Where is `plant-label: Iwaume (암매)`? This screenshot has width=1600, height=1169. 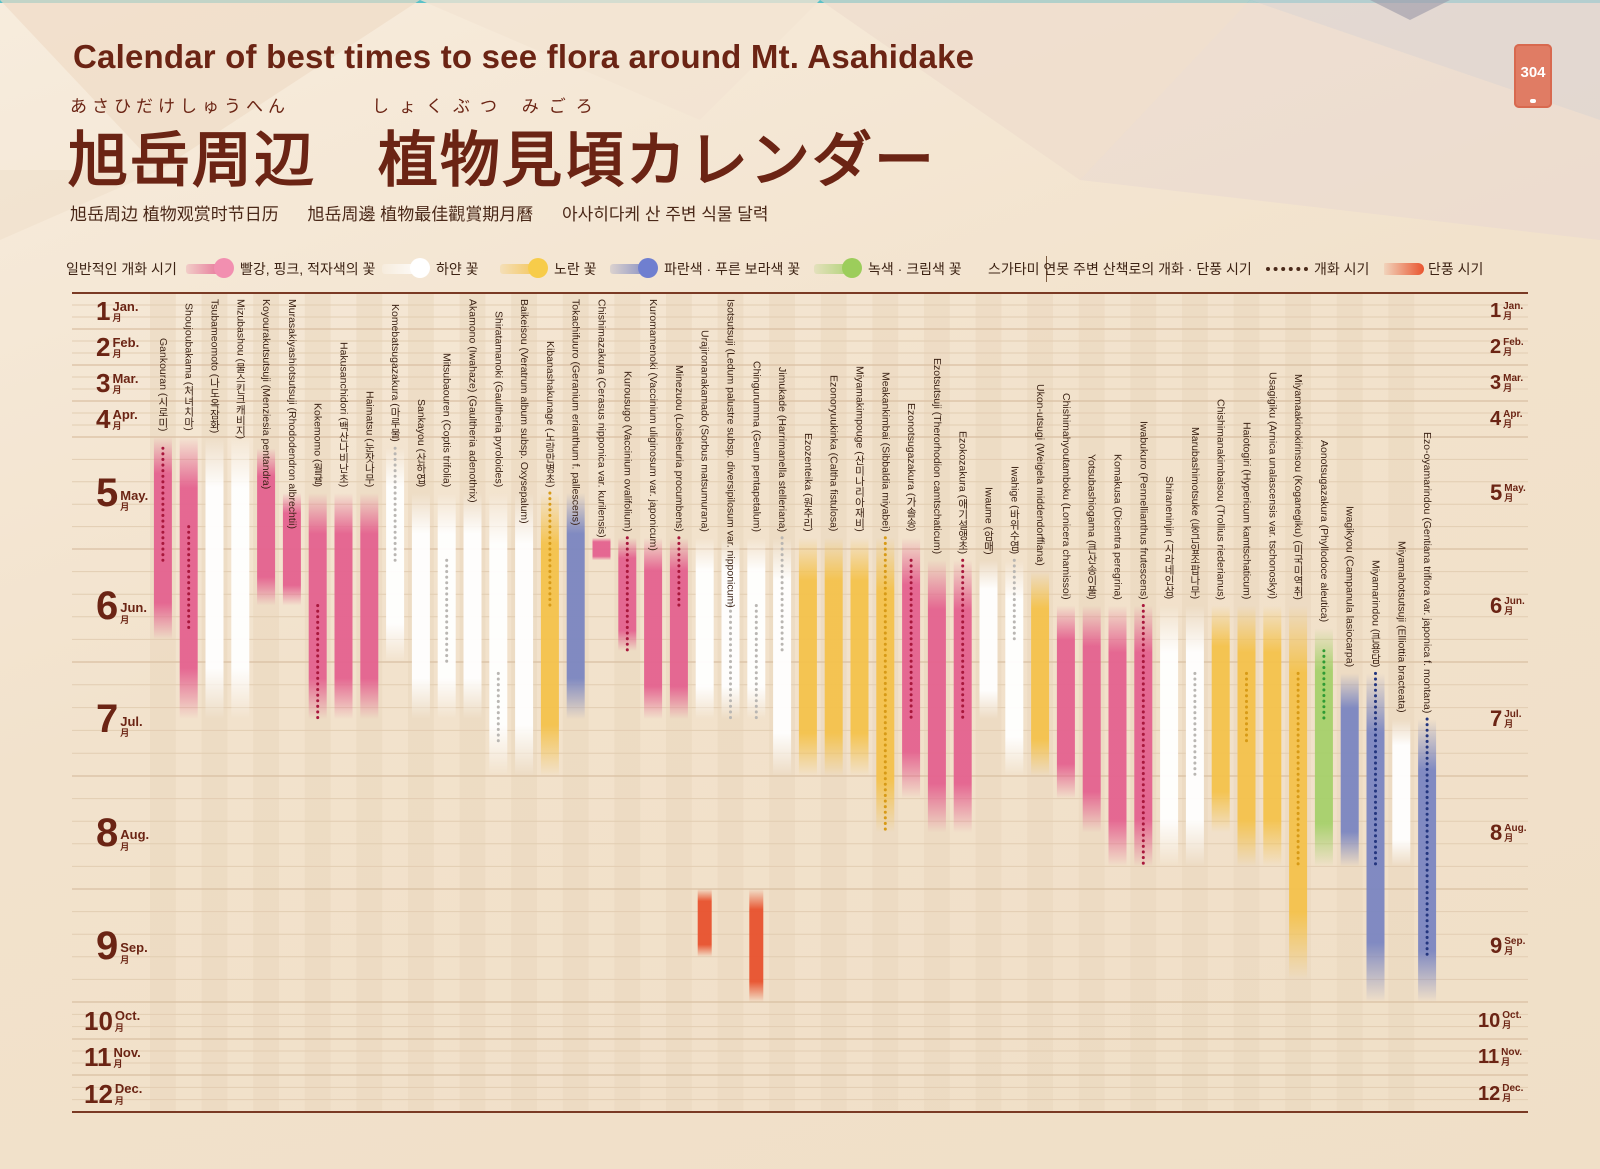 plant-label: Iwaume (암매) is located at coordinates (988, 520).